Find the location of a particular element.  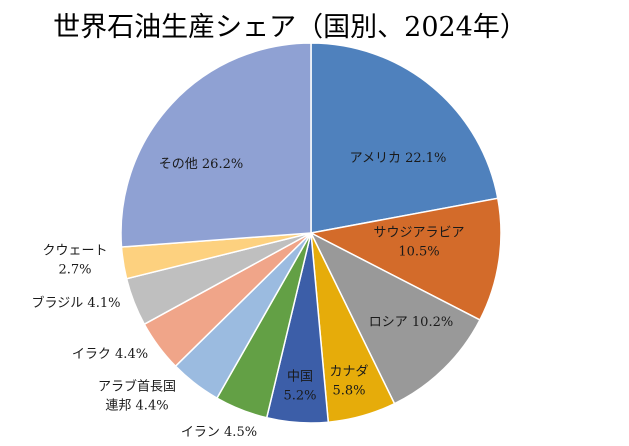

chart-title: 世界石油生産シェア（国別、2024年） is located at coordinates (290, 27).